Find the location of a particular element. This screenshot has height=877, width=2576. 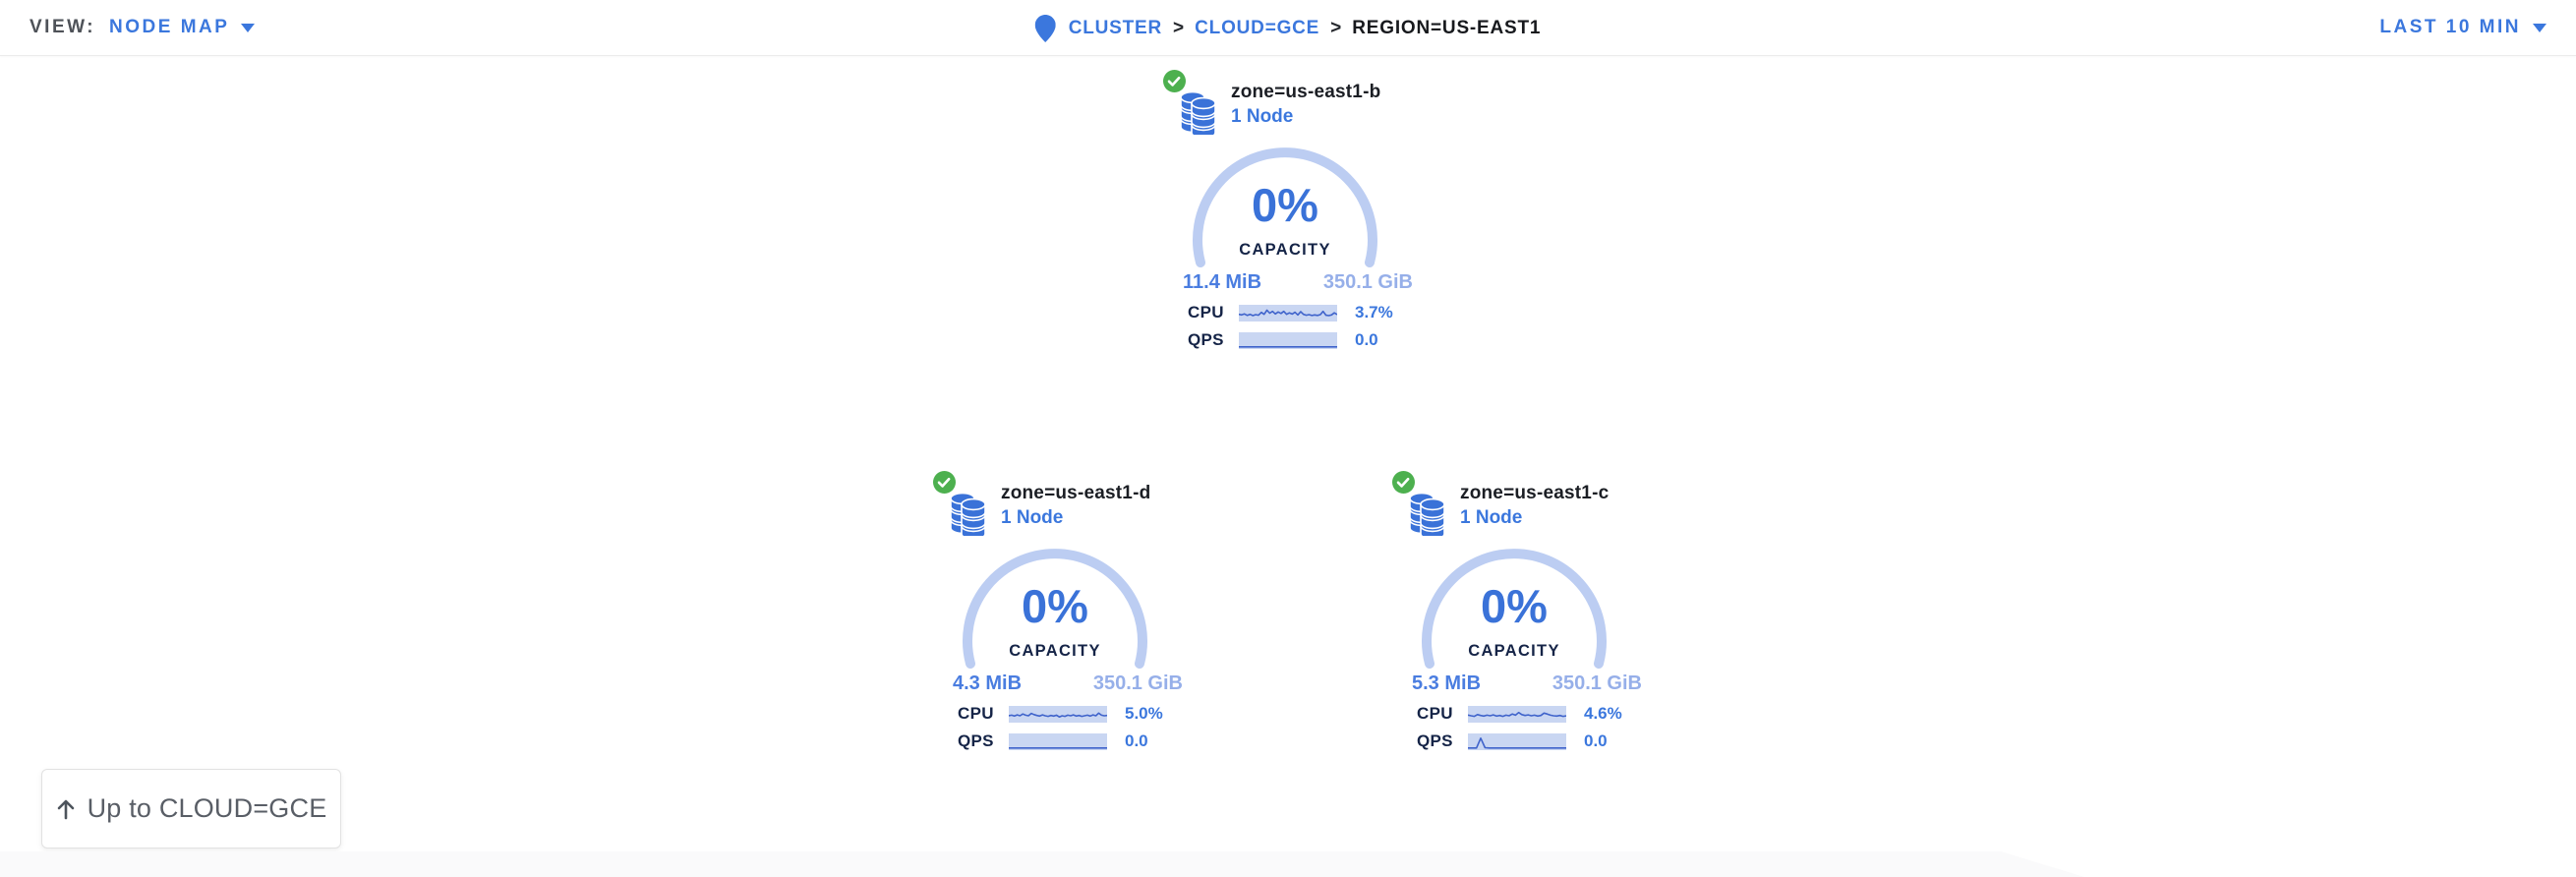

cpu-value: 5.0% is located at coordinates (1144, 713).